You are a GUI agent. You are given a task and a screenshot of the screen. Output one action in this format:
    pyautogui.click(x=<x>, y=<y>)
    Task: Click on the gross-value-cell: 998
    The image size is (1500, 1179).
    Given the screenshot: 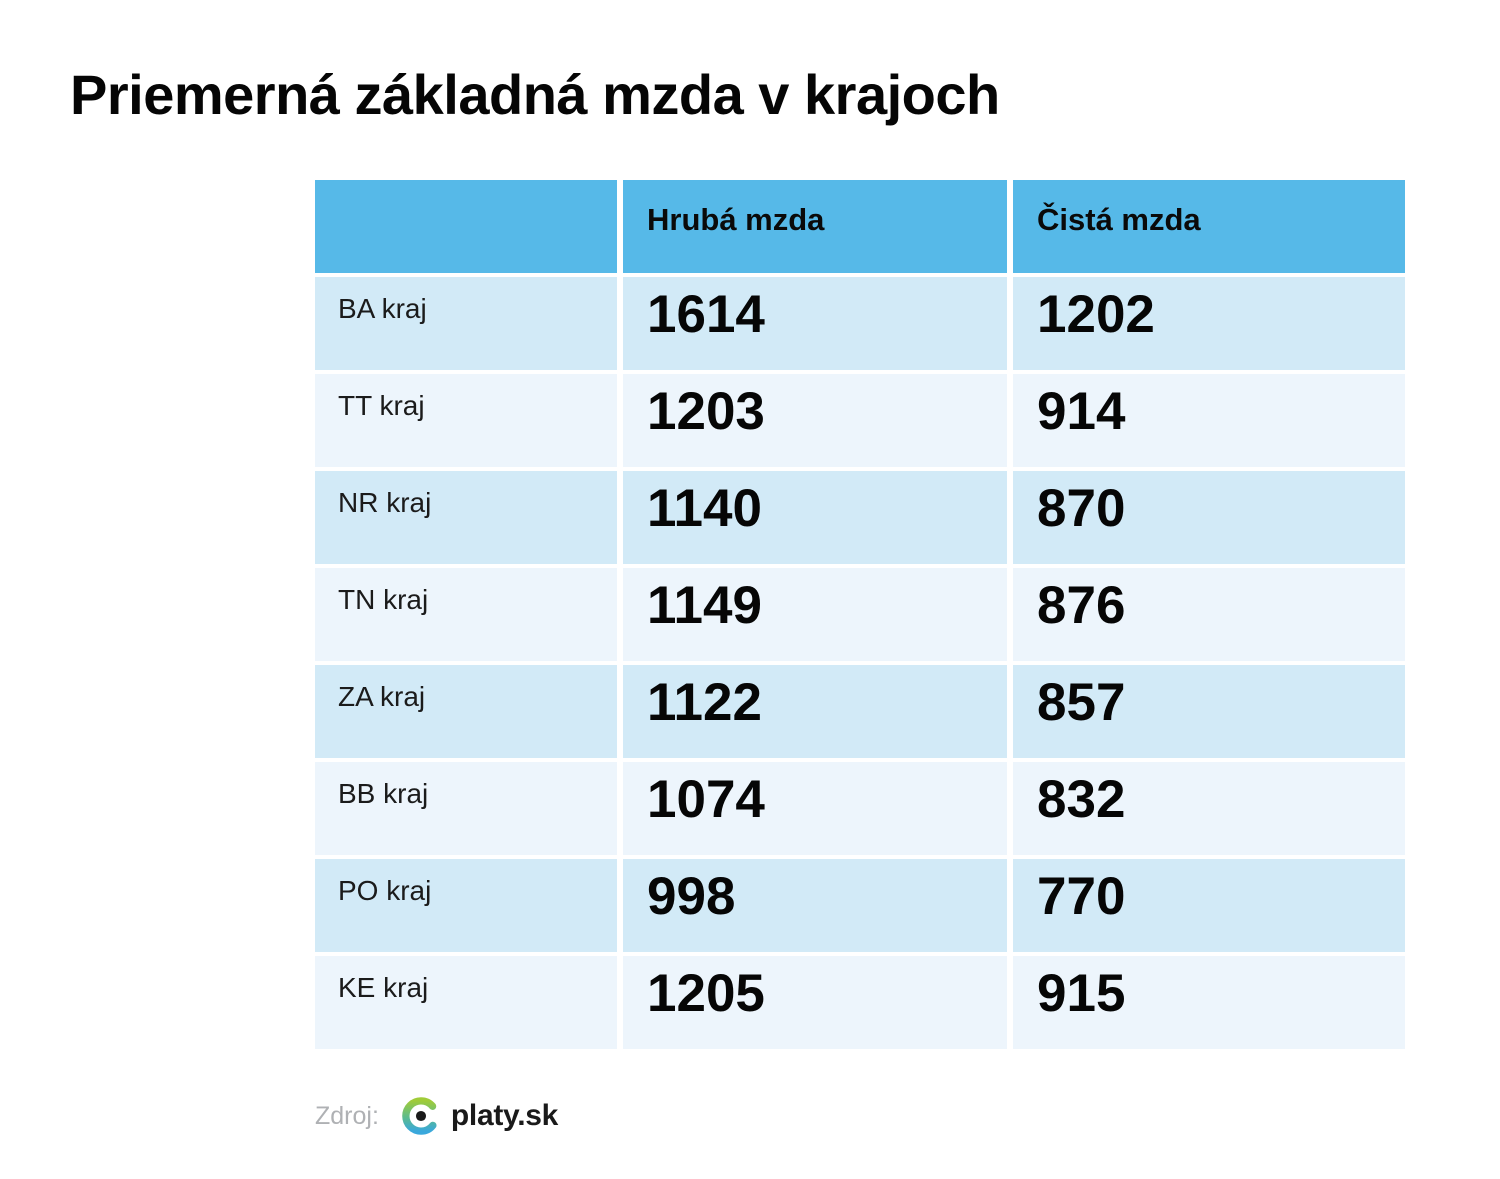 What is the action you would take?
    pyautogui.click(x=815, y=905)
    